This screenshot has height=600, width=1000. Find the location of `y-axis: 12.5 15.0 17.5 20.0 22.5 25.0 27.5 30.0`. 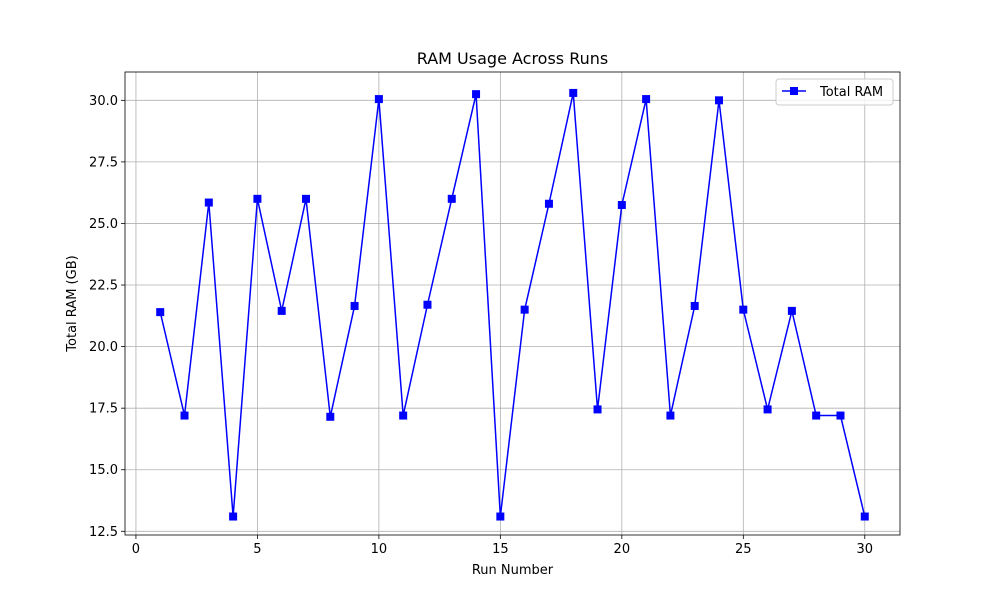

y-axis: 12.5 15.0 17.5 20.0 22.5 25.0 27.5 30.0 is located at coordinates (107, 317).